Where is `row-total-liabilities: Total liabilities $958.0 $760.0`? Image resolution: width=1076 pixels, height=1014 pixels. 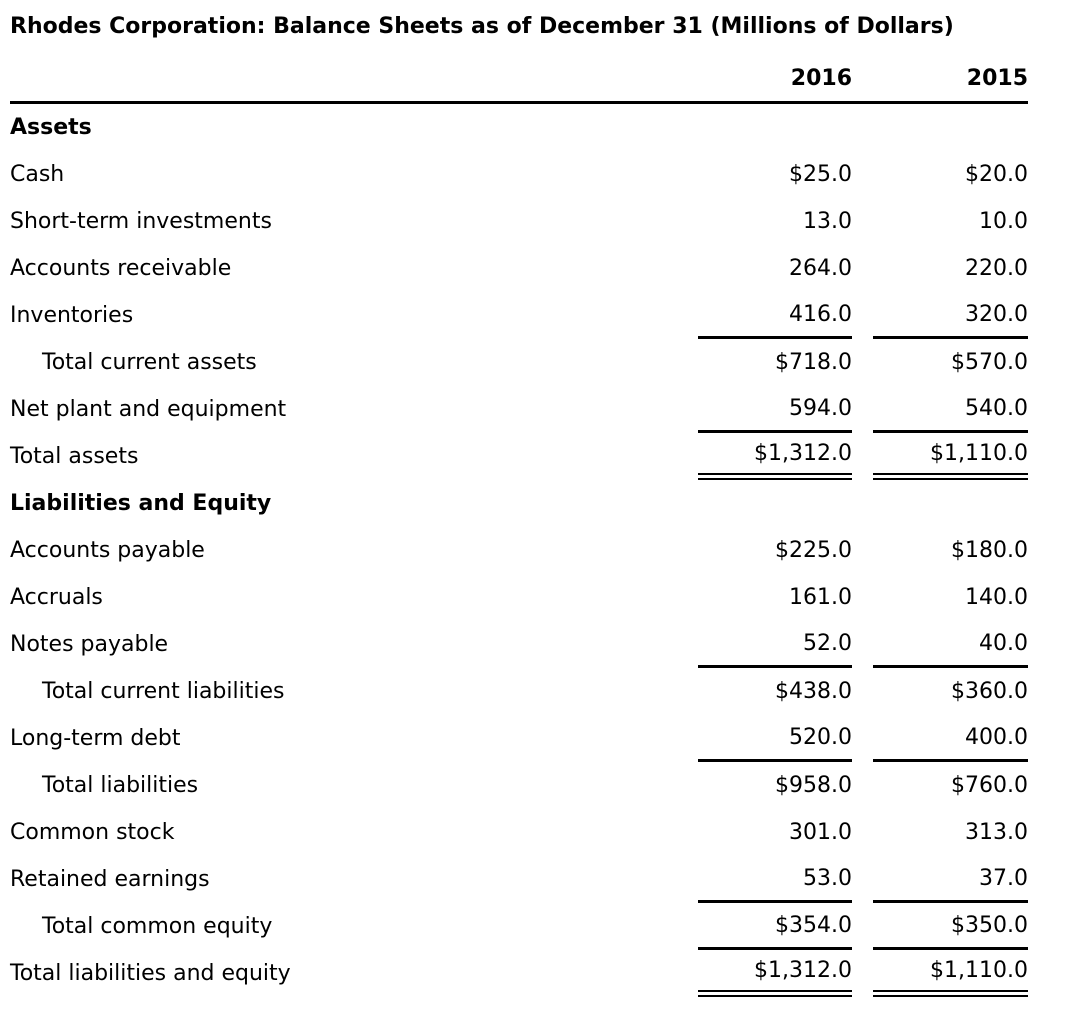
row-total-liabilities: Total liabilities $958.0 $760.0 is located at coordinates (519, 785).